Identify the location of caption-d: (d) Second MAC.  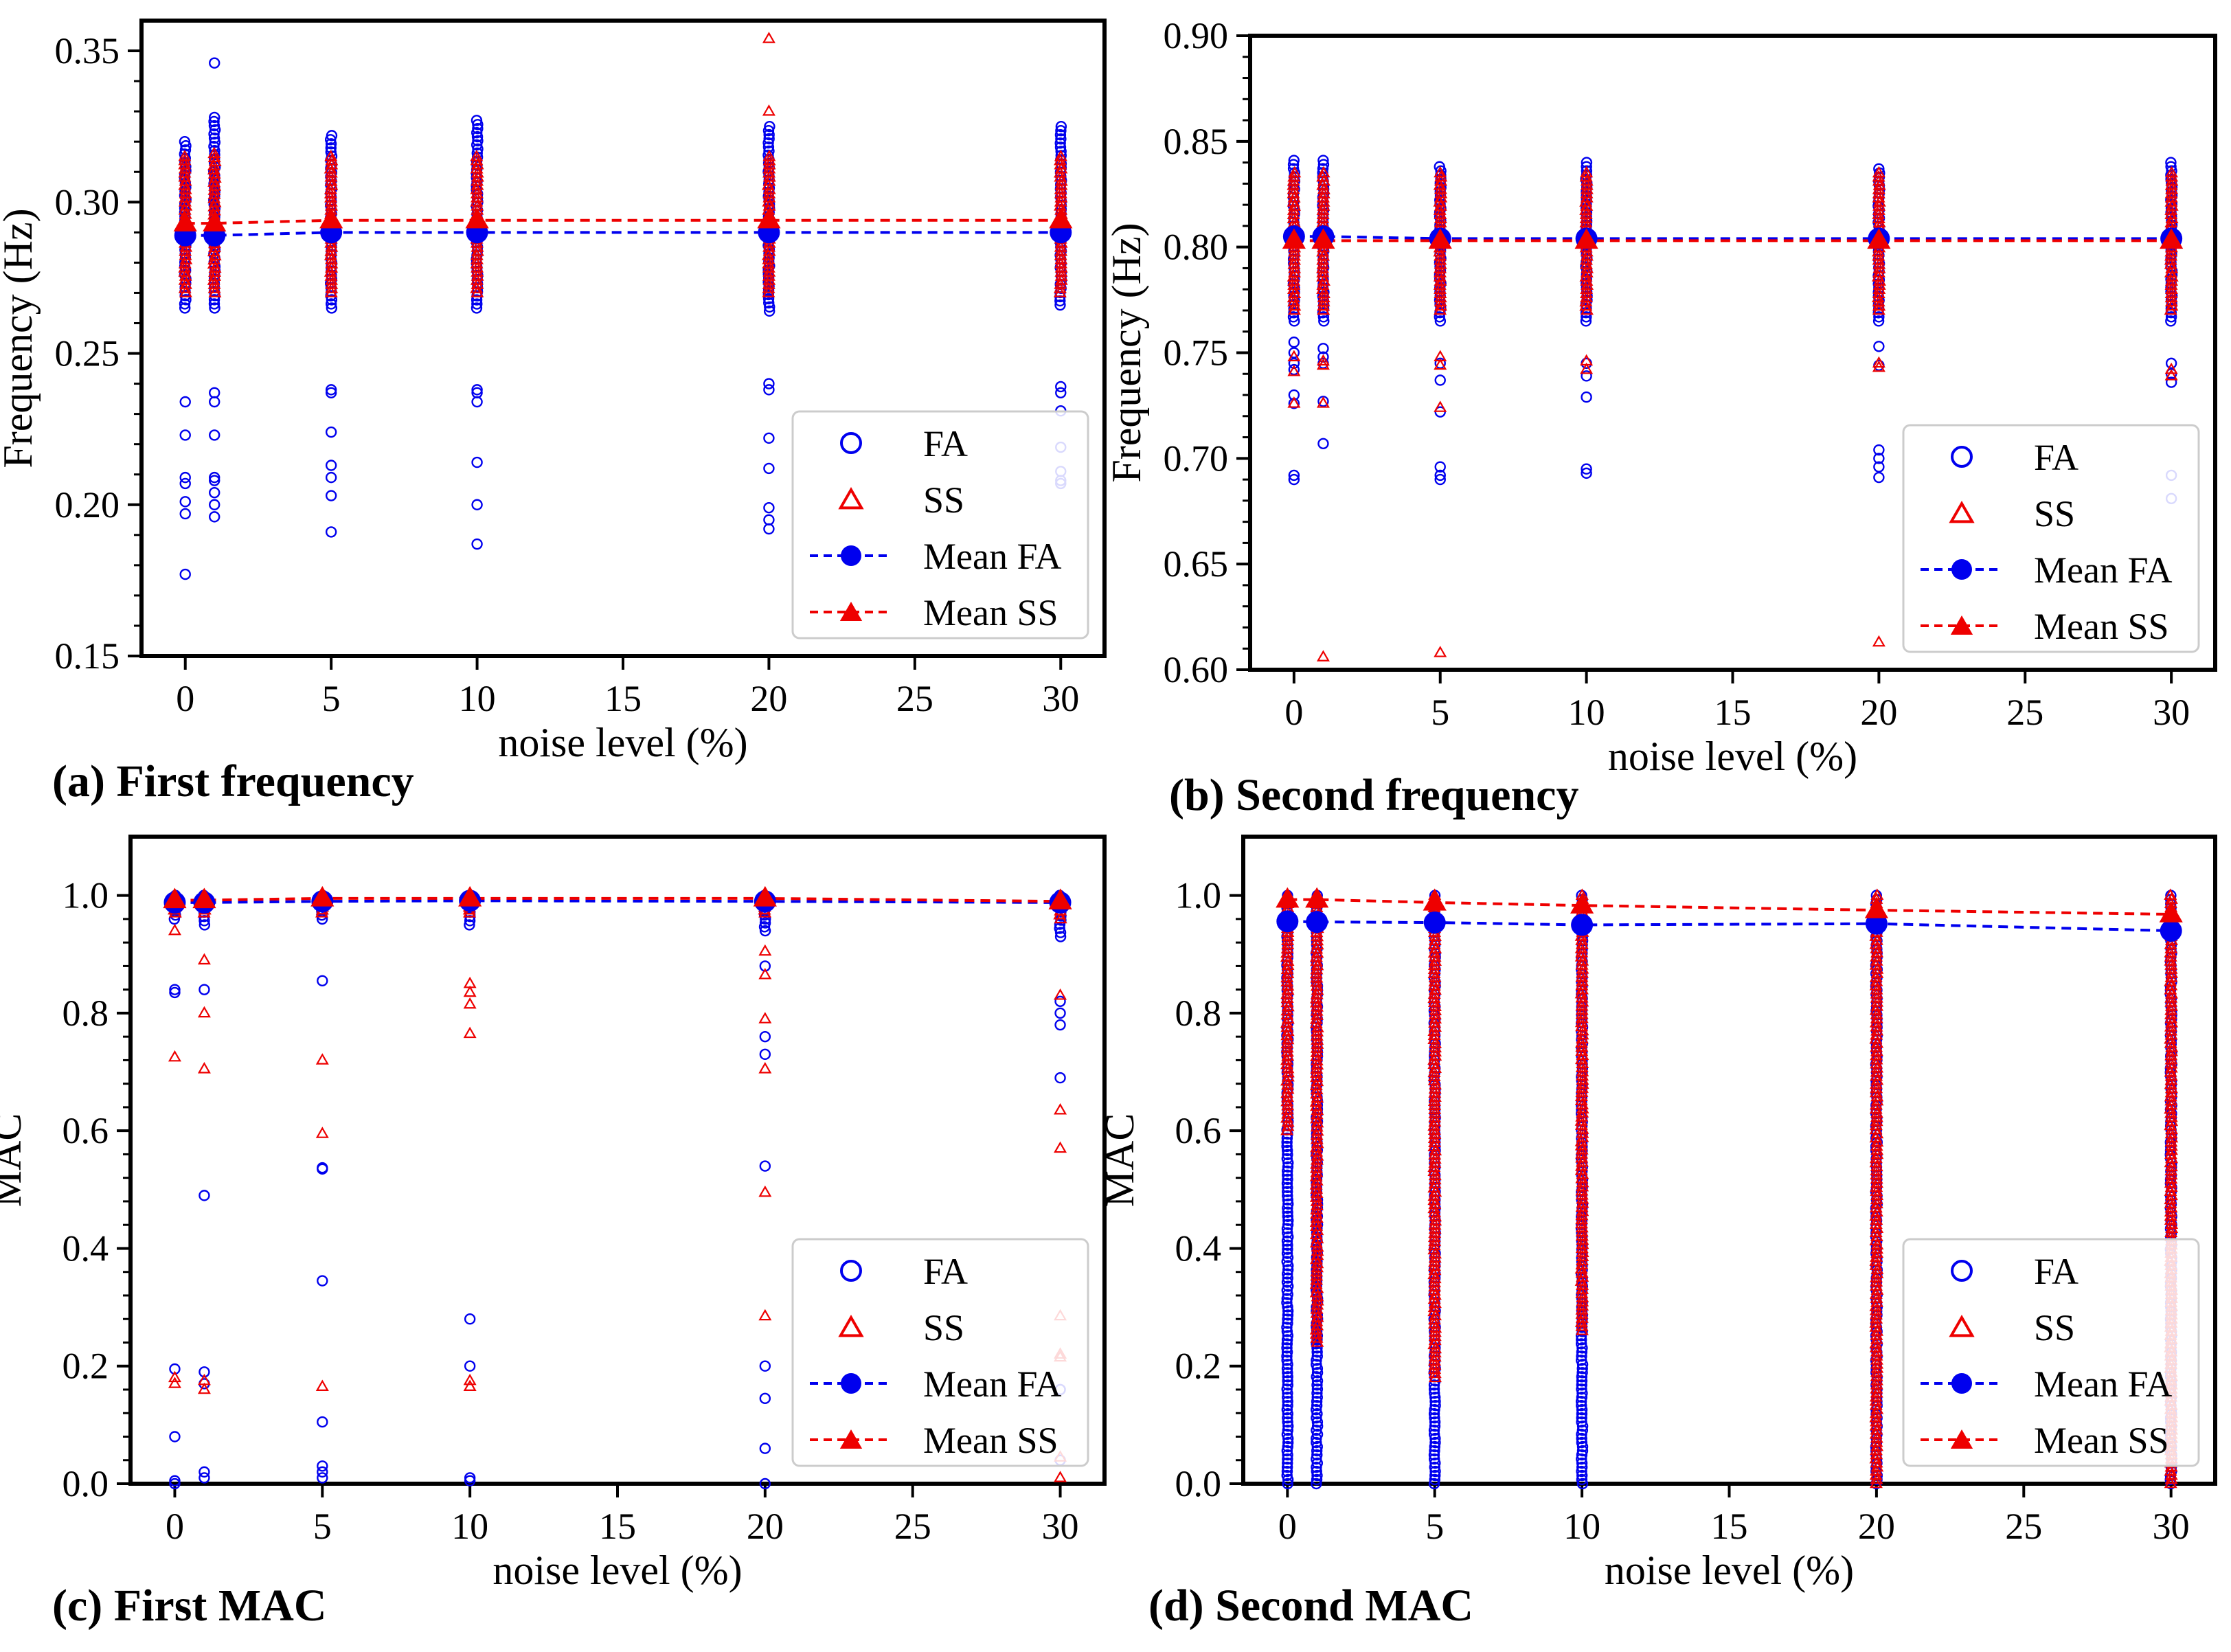
(1310, 1606).